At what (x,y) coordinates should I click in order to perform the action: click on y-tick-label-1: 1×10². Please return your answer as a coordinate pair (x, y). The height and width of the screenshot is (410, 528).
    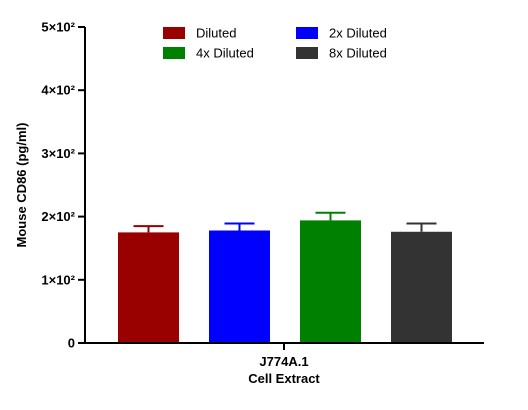
    Looking at the image, I should click on (58, 279).